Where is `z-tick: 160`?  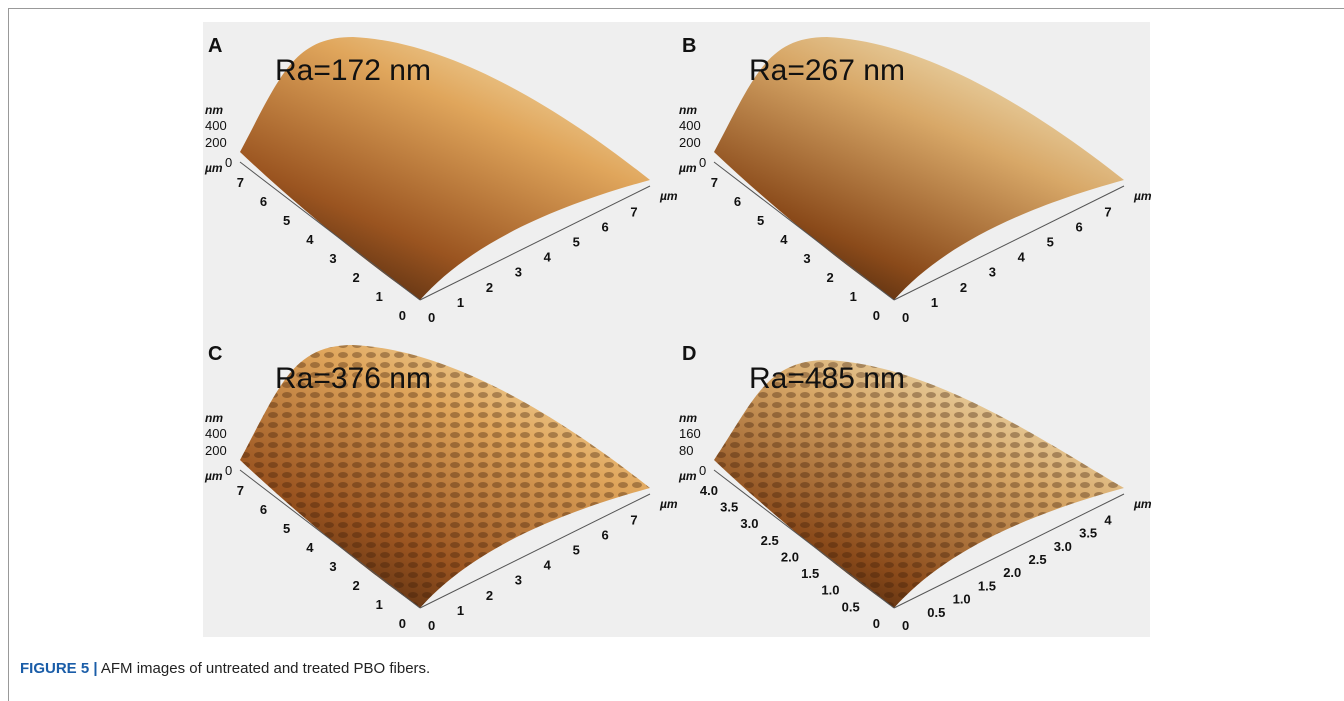
z-tick: 160 is located at coordinates (690, 433).